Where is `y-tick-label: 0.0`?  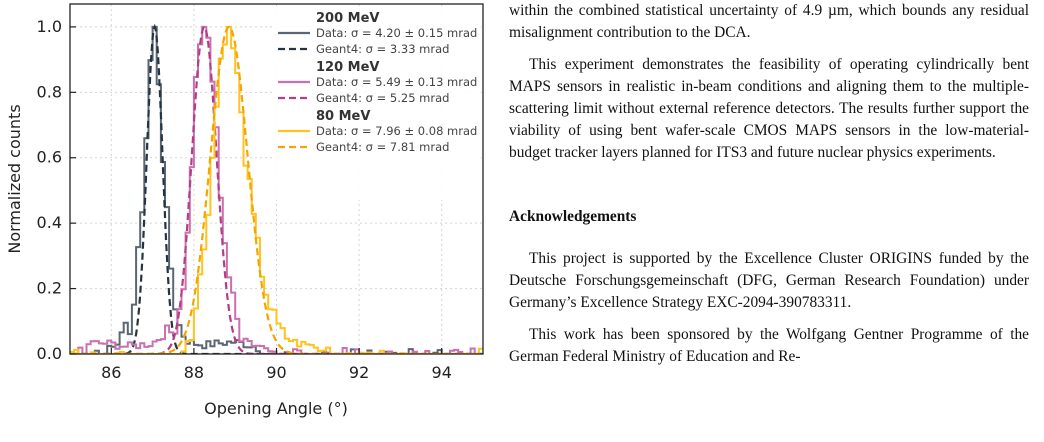
y-tick-label: 0.0 is located at coordinates (49, 353).